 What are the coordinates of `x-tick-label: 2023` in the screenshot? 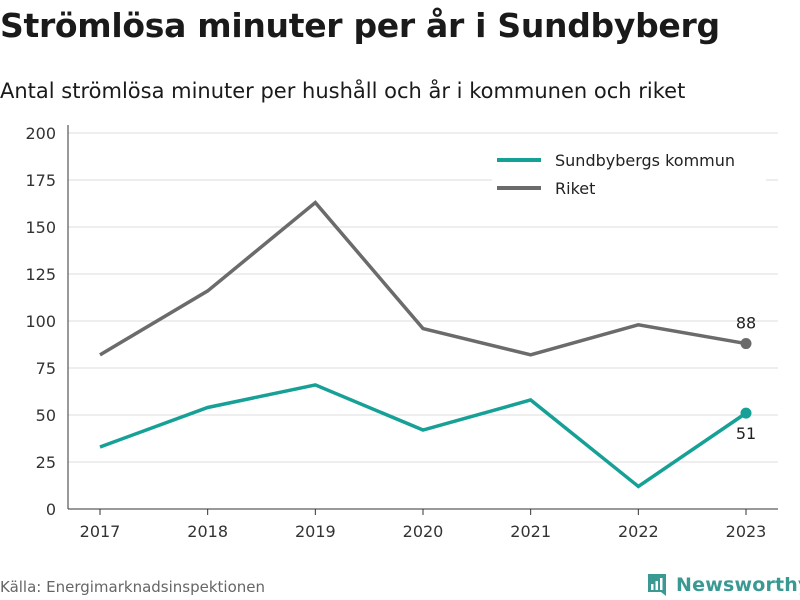 It's located at (746, 531).